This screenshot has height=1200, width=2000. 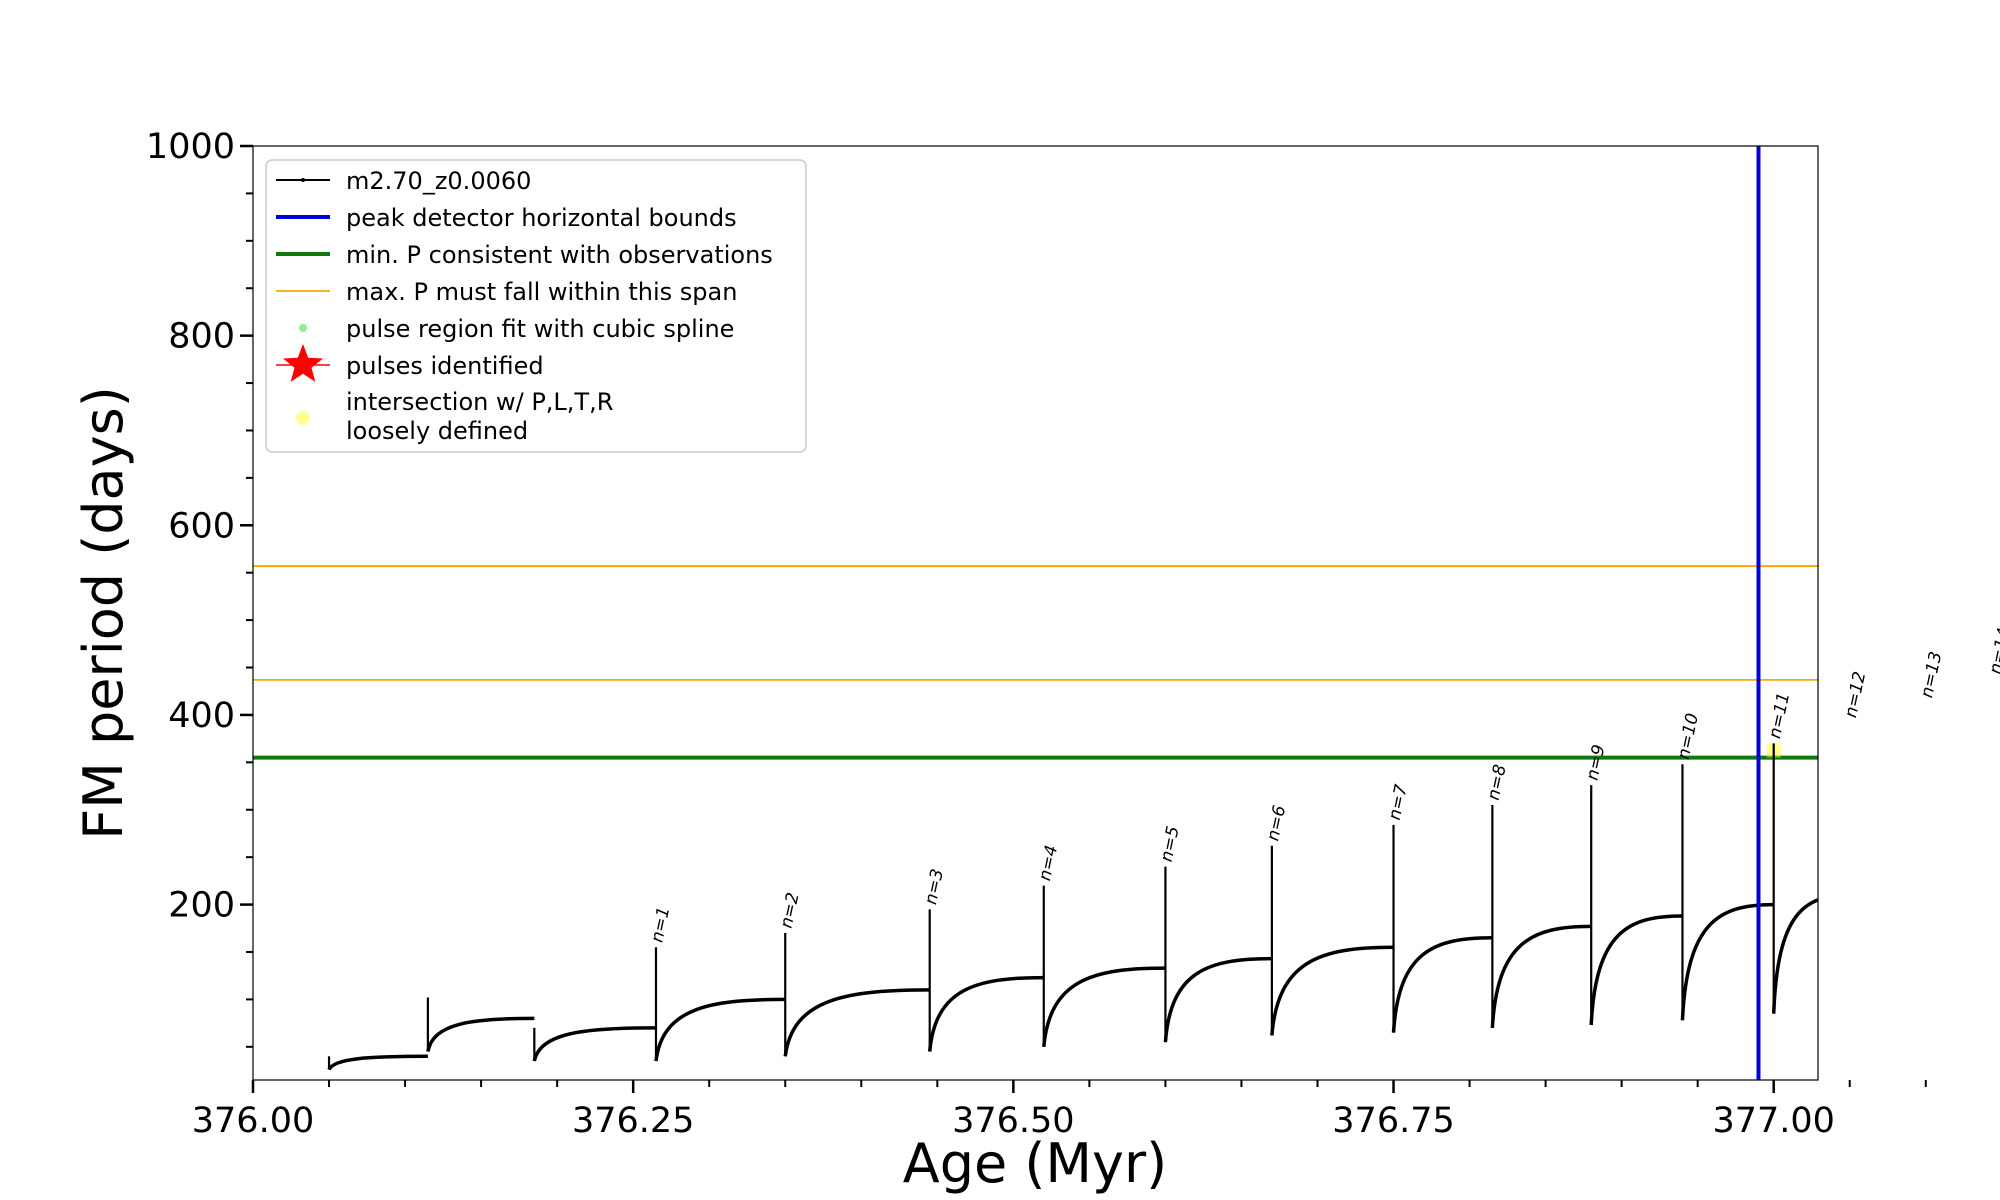 What do you see at coordinates (445, 366) in the screenshot?
I see `legend-star-label: pulses identified` at bounding box center [445, 366].